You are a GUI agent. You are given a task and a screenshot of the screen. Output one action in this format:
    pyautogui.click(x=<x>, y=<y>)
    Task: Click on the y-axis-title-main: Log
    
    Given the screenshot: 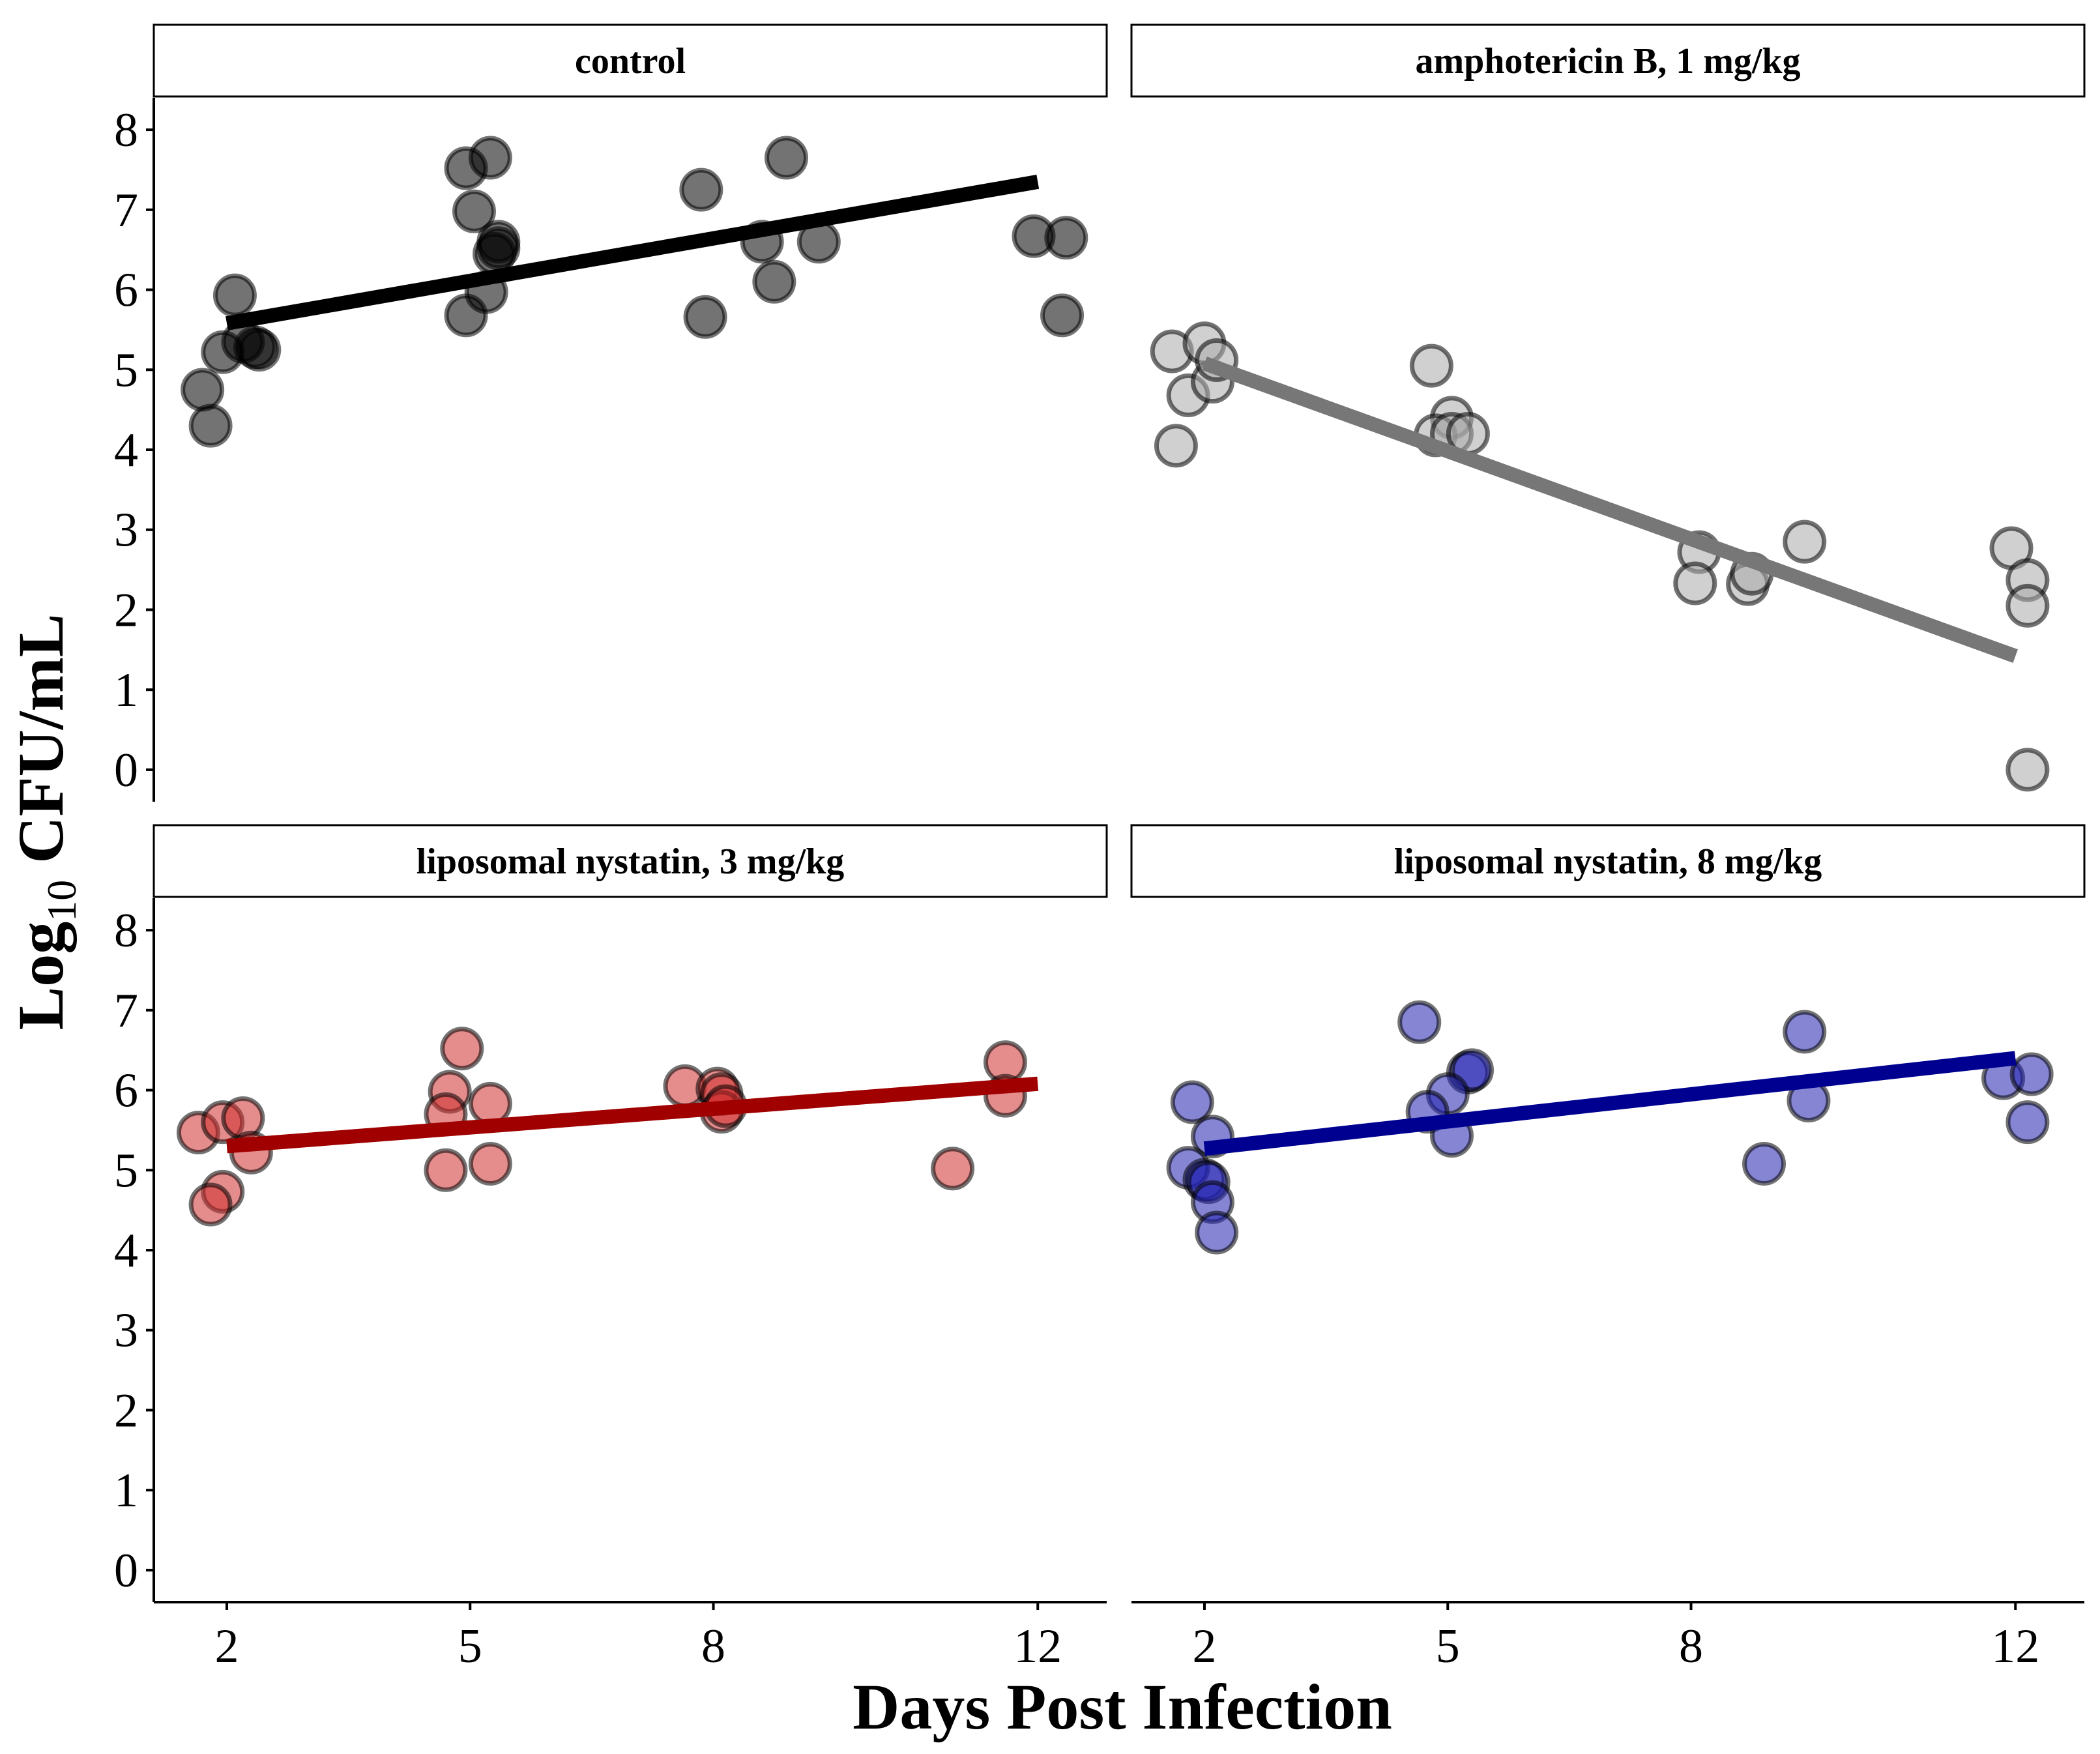 What is the action you would take?
    pyautogui.click(x=41, y=976)
    